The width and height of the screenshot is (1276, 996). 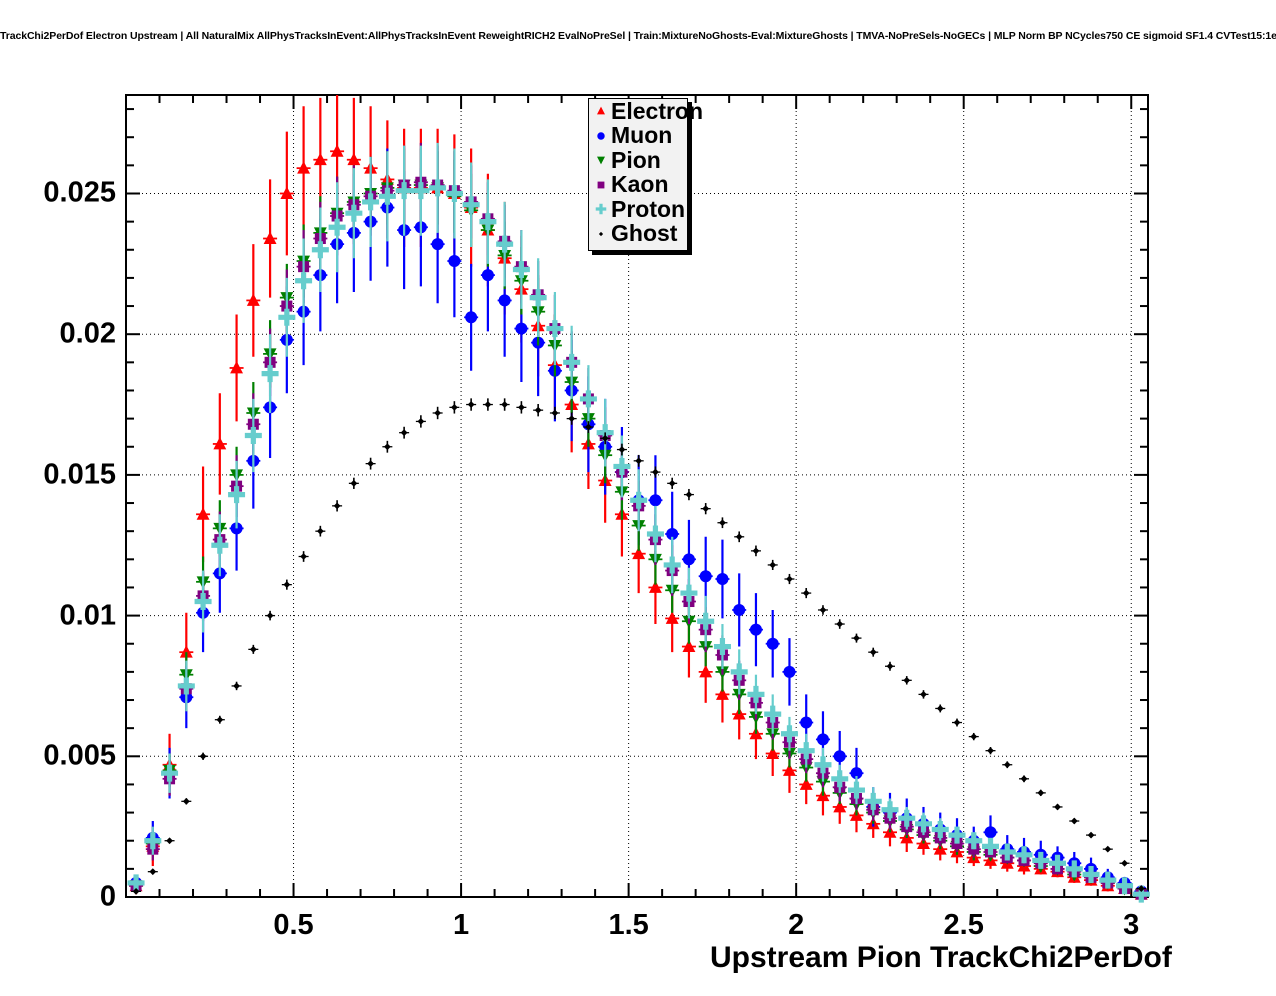 I want to click on legend-item-muon: Muon, so click(x=638, y=136).